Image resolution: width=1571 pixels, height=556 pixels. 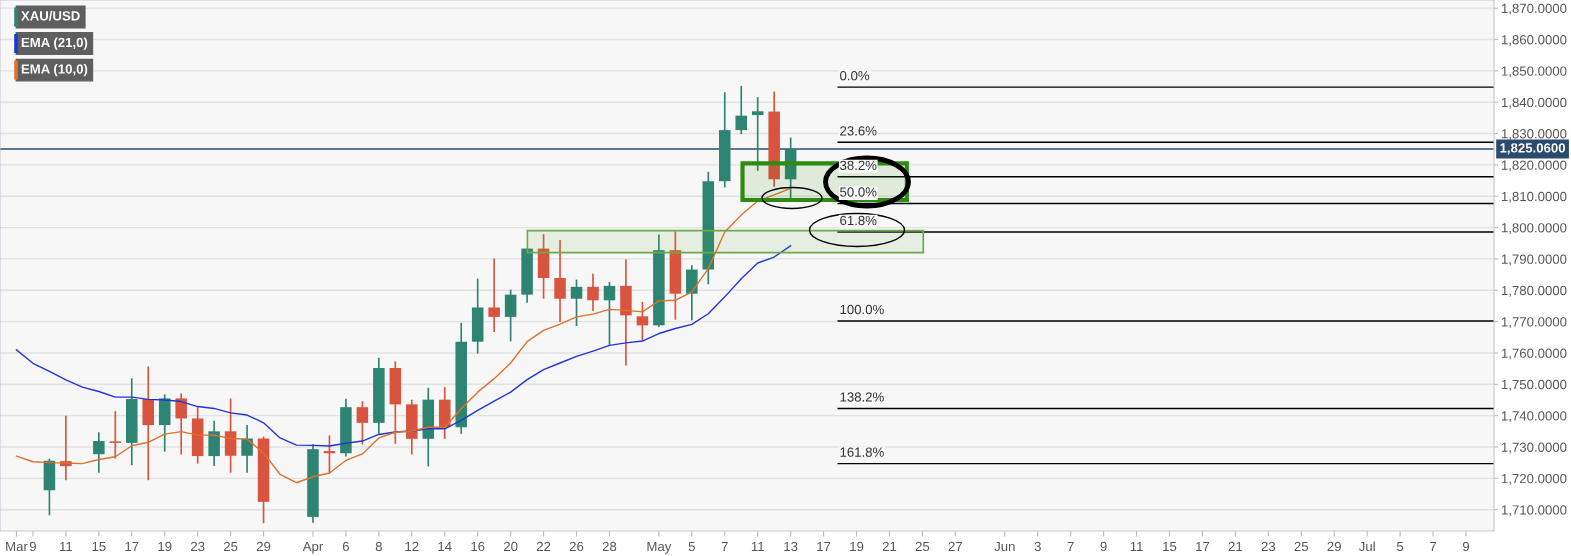 What do you see at coordinates (313, 547) in the screenshot?
I see `x-tick-label: Apr` at bounding box center [313, 547].